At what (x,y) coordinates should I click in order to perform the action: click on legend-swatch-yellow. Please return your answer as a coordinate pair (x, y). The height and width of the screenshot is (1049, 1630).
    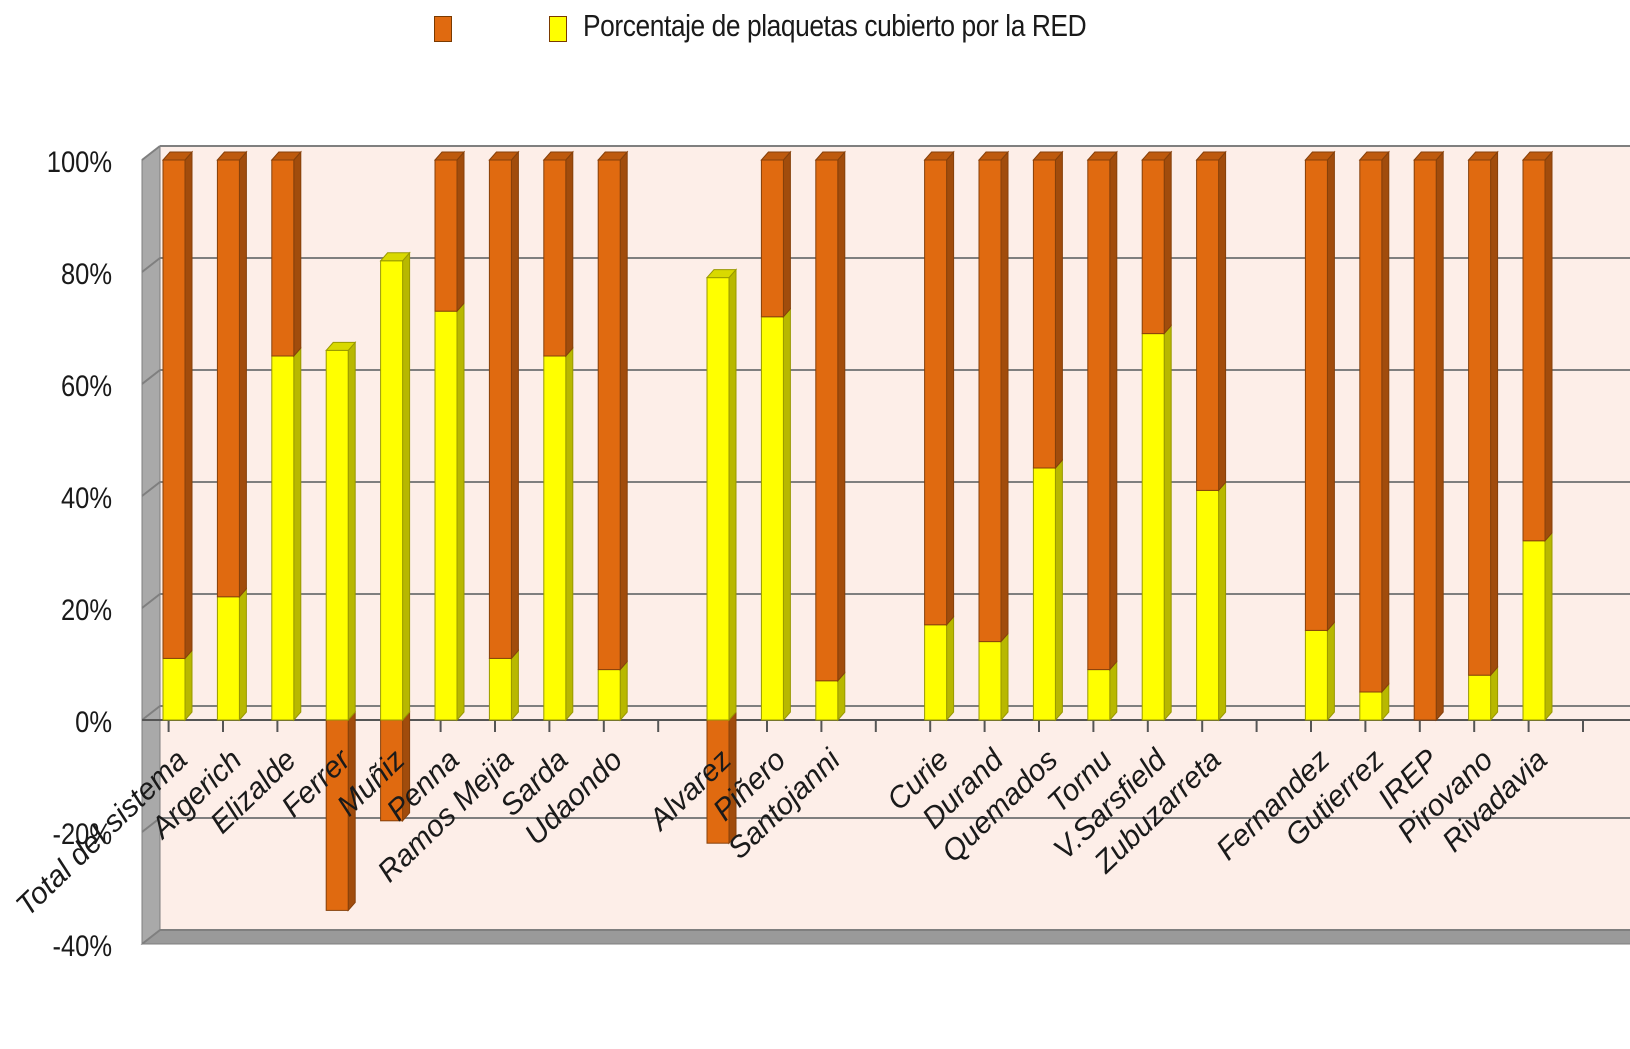
    Looking at the image, I should click on (558, 29).